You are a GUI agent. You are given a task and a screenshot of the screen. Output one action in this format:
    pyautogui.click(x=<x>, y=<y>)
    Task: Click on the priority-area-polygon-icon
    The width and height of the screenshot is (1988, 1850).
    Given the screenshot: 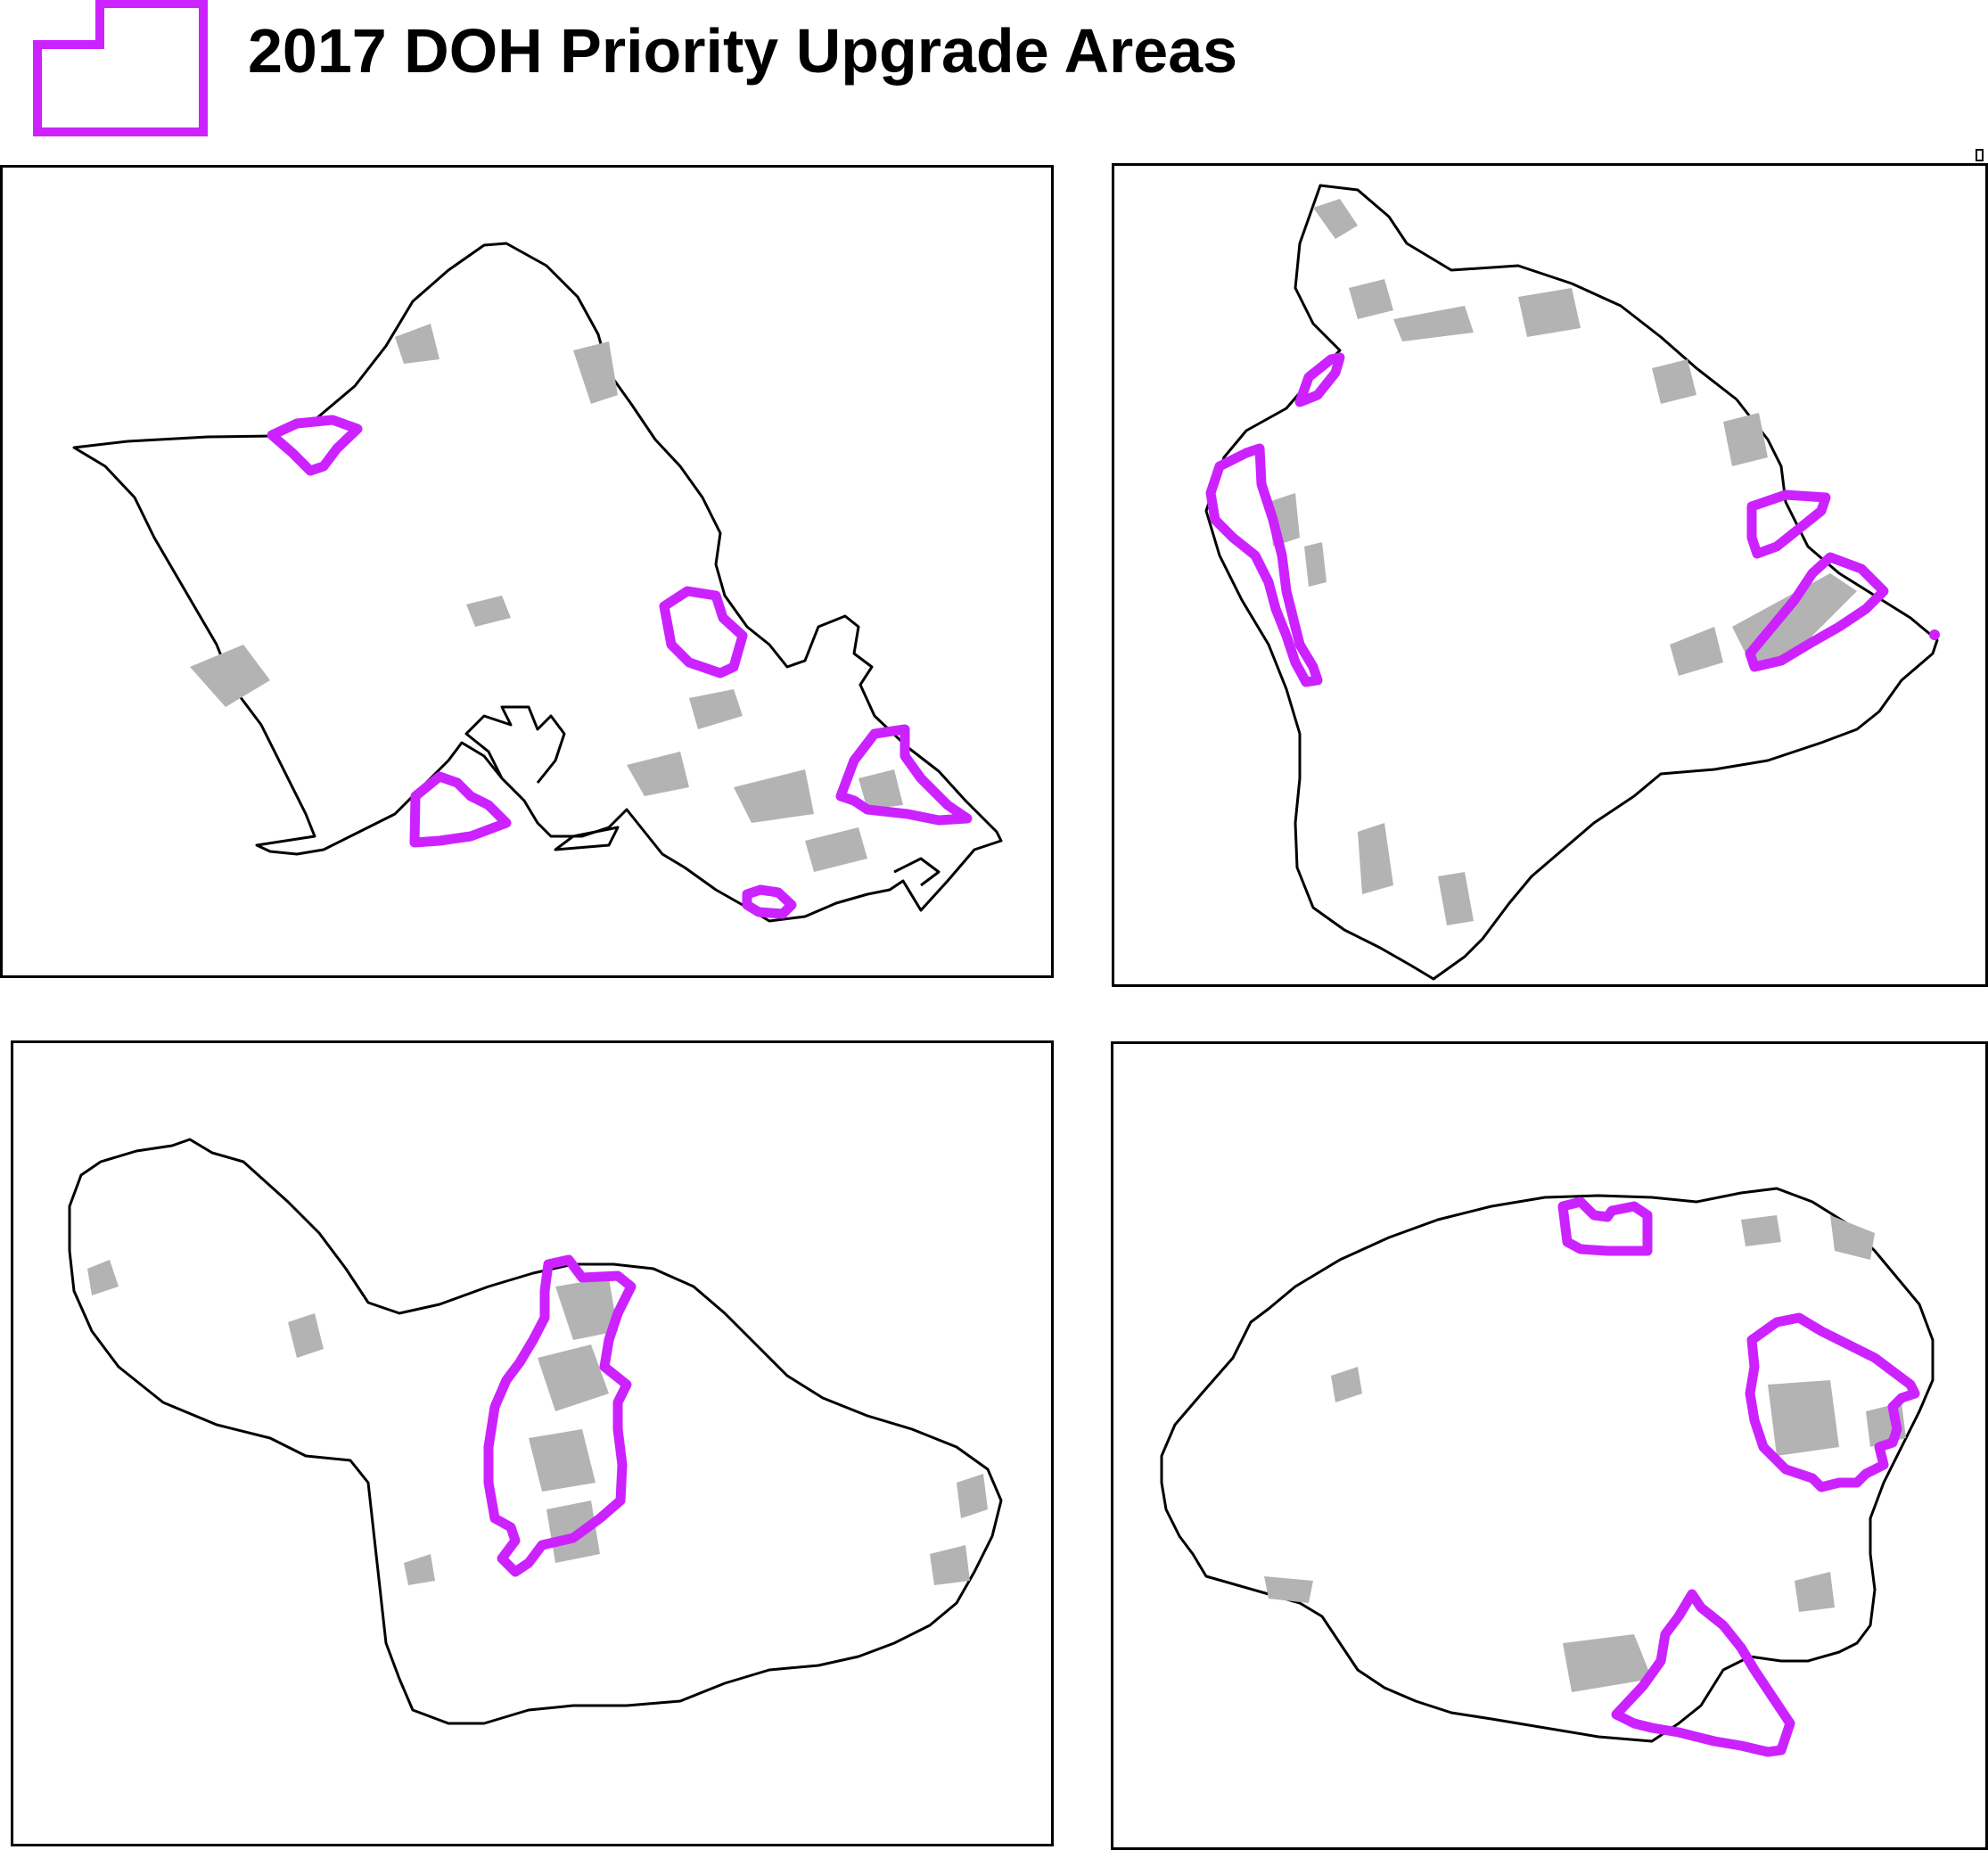 What is the action you would take?
    pyautogui.click(x=121, y=68)
    